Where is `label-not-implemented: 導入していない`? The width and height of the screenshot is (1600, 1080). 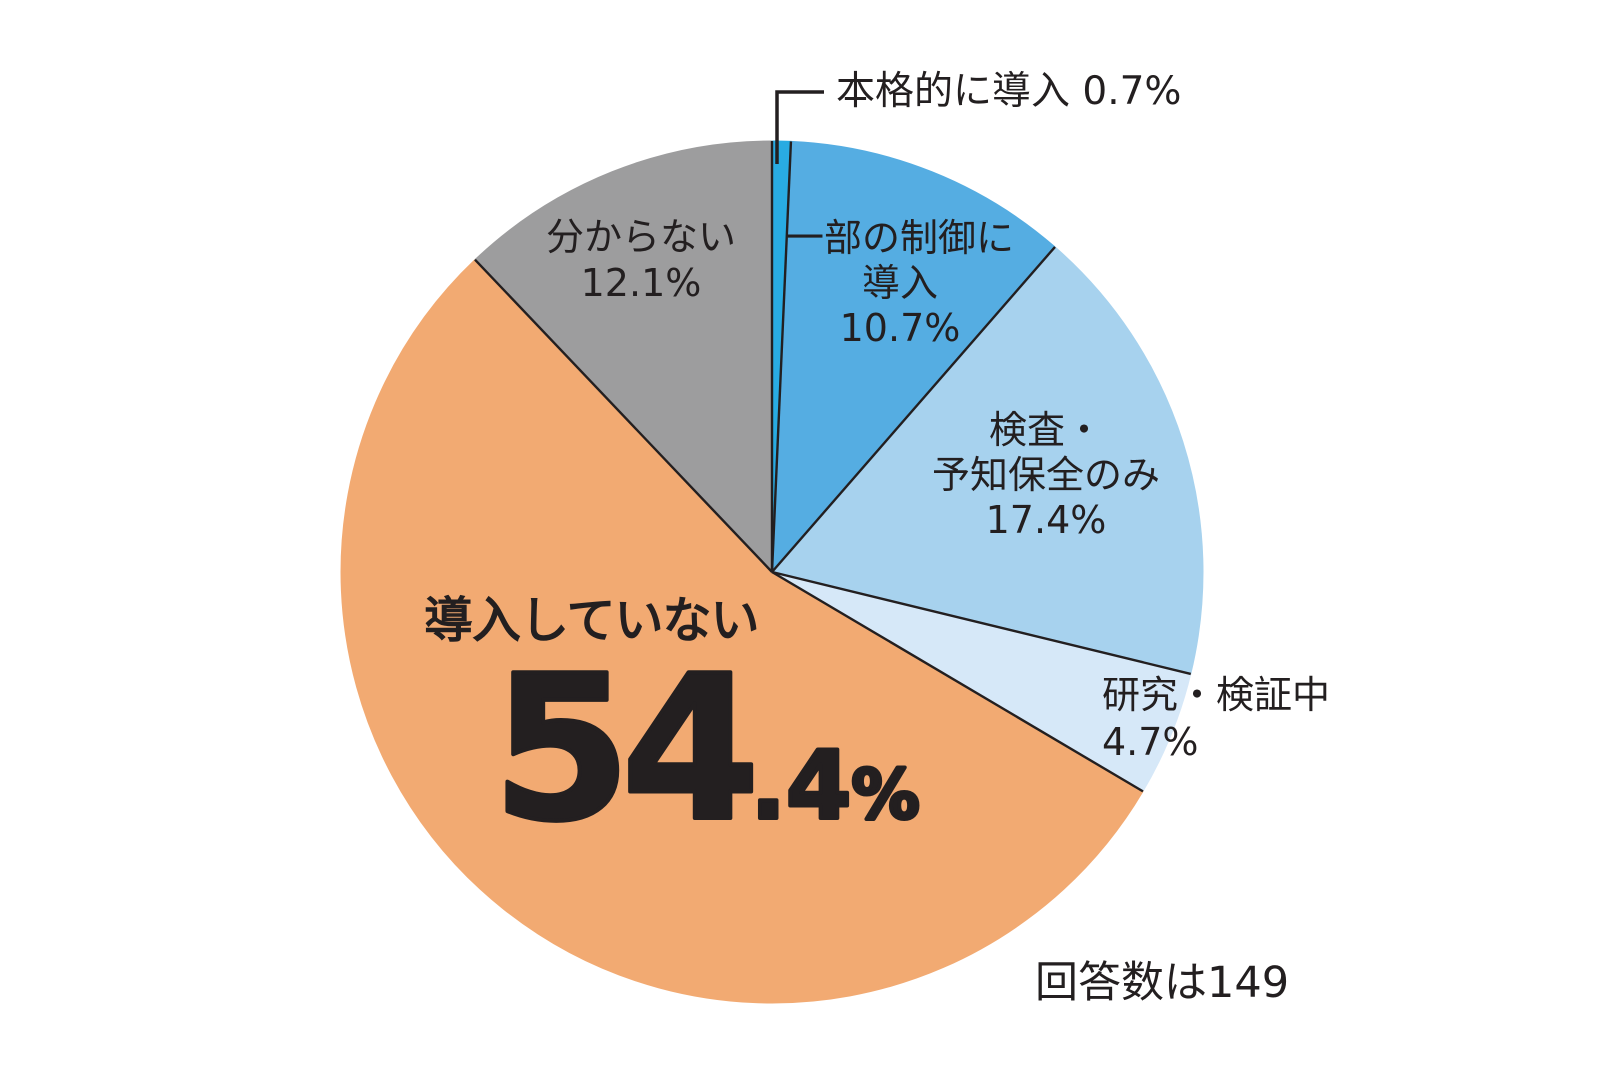
label-not-implemented: 導入していない is located at coordinates (592, 620).